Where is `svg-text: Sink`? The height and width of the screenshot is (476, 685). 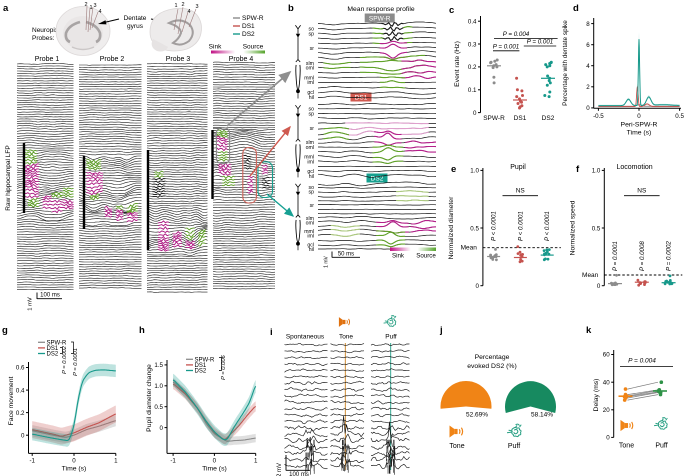 svg-text: Sink is located at coordinates (215, 47).